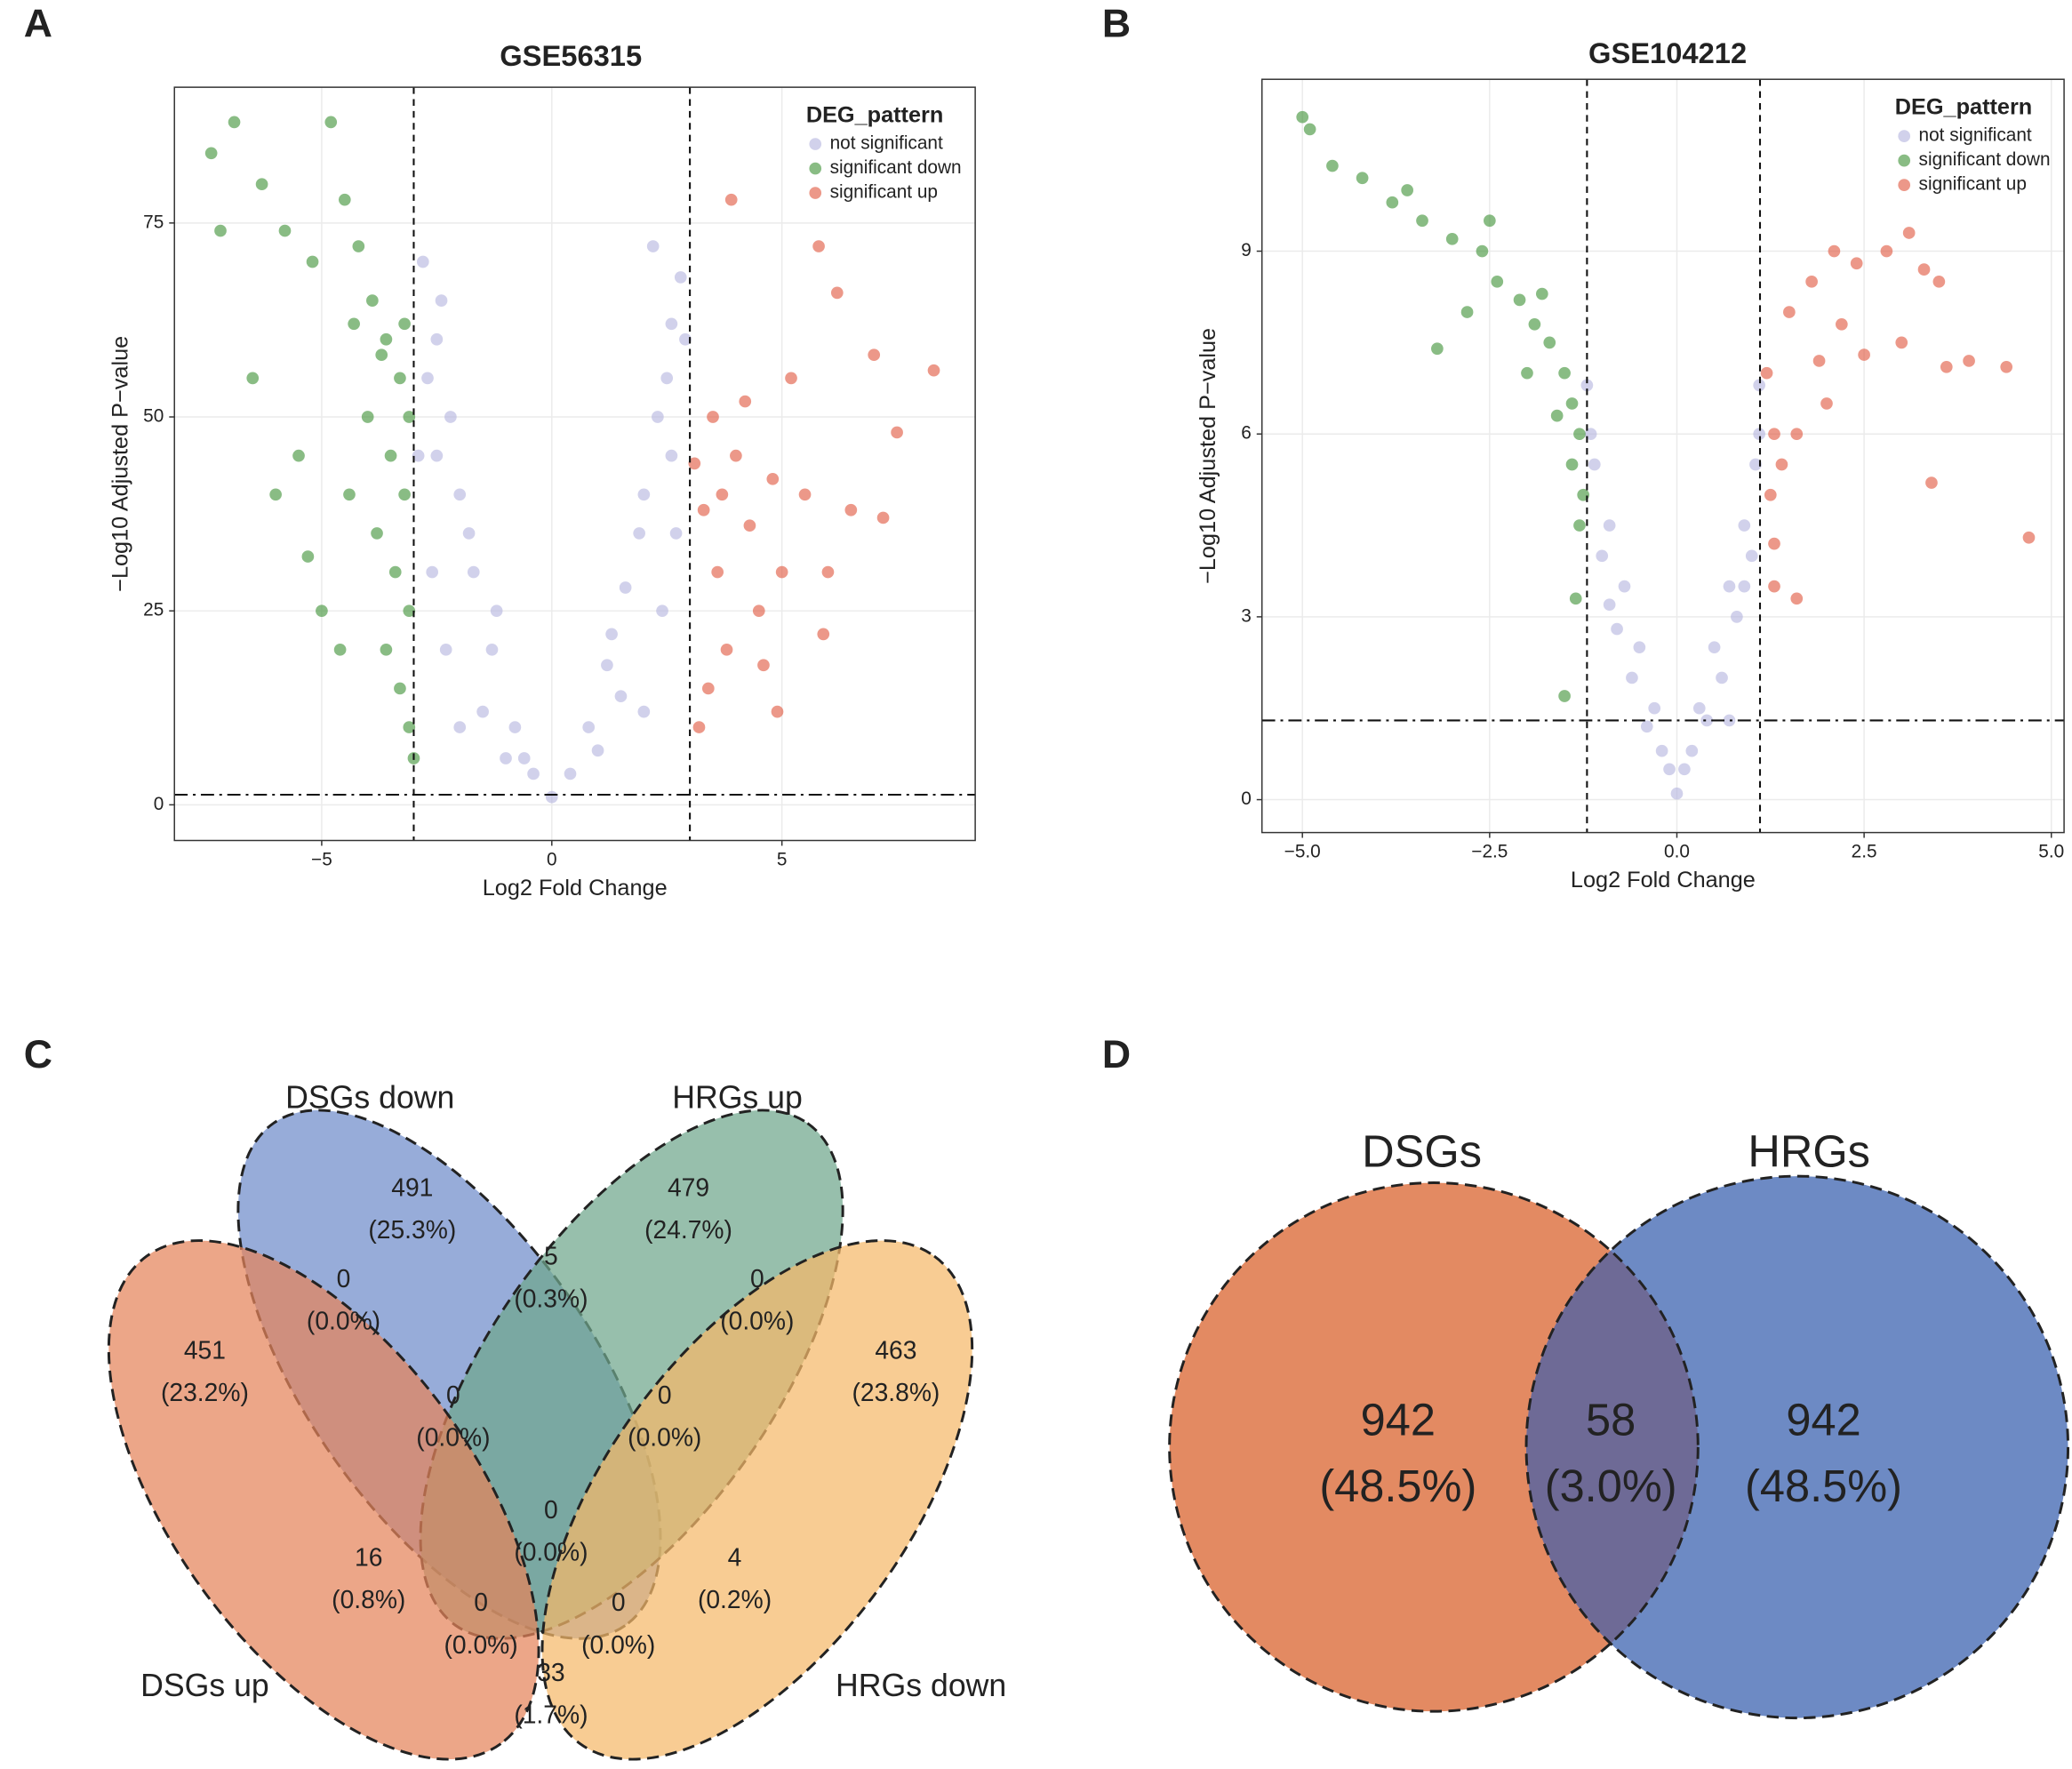  What do you see at coordinates (896, 167) in the screenshot?
I see `legend-label: significant down` at bounding box center [896, 167].